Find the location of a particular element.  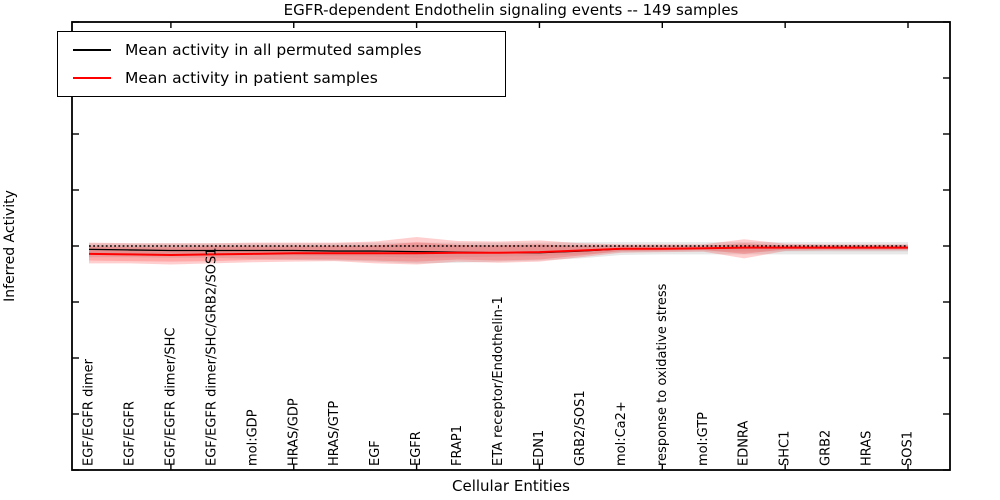

patient-range-outer-band is located at coordinates (498, 251).